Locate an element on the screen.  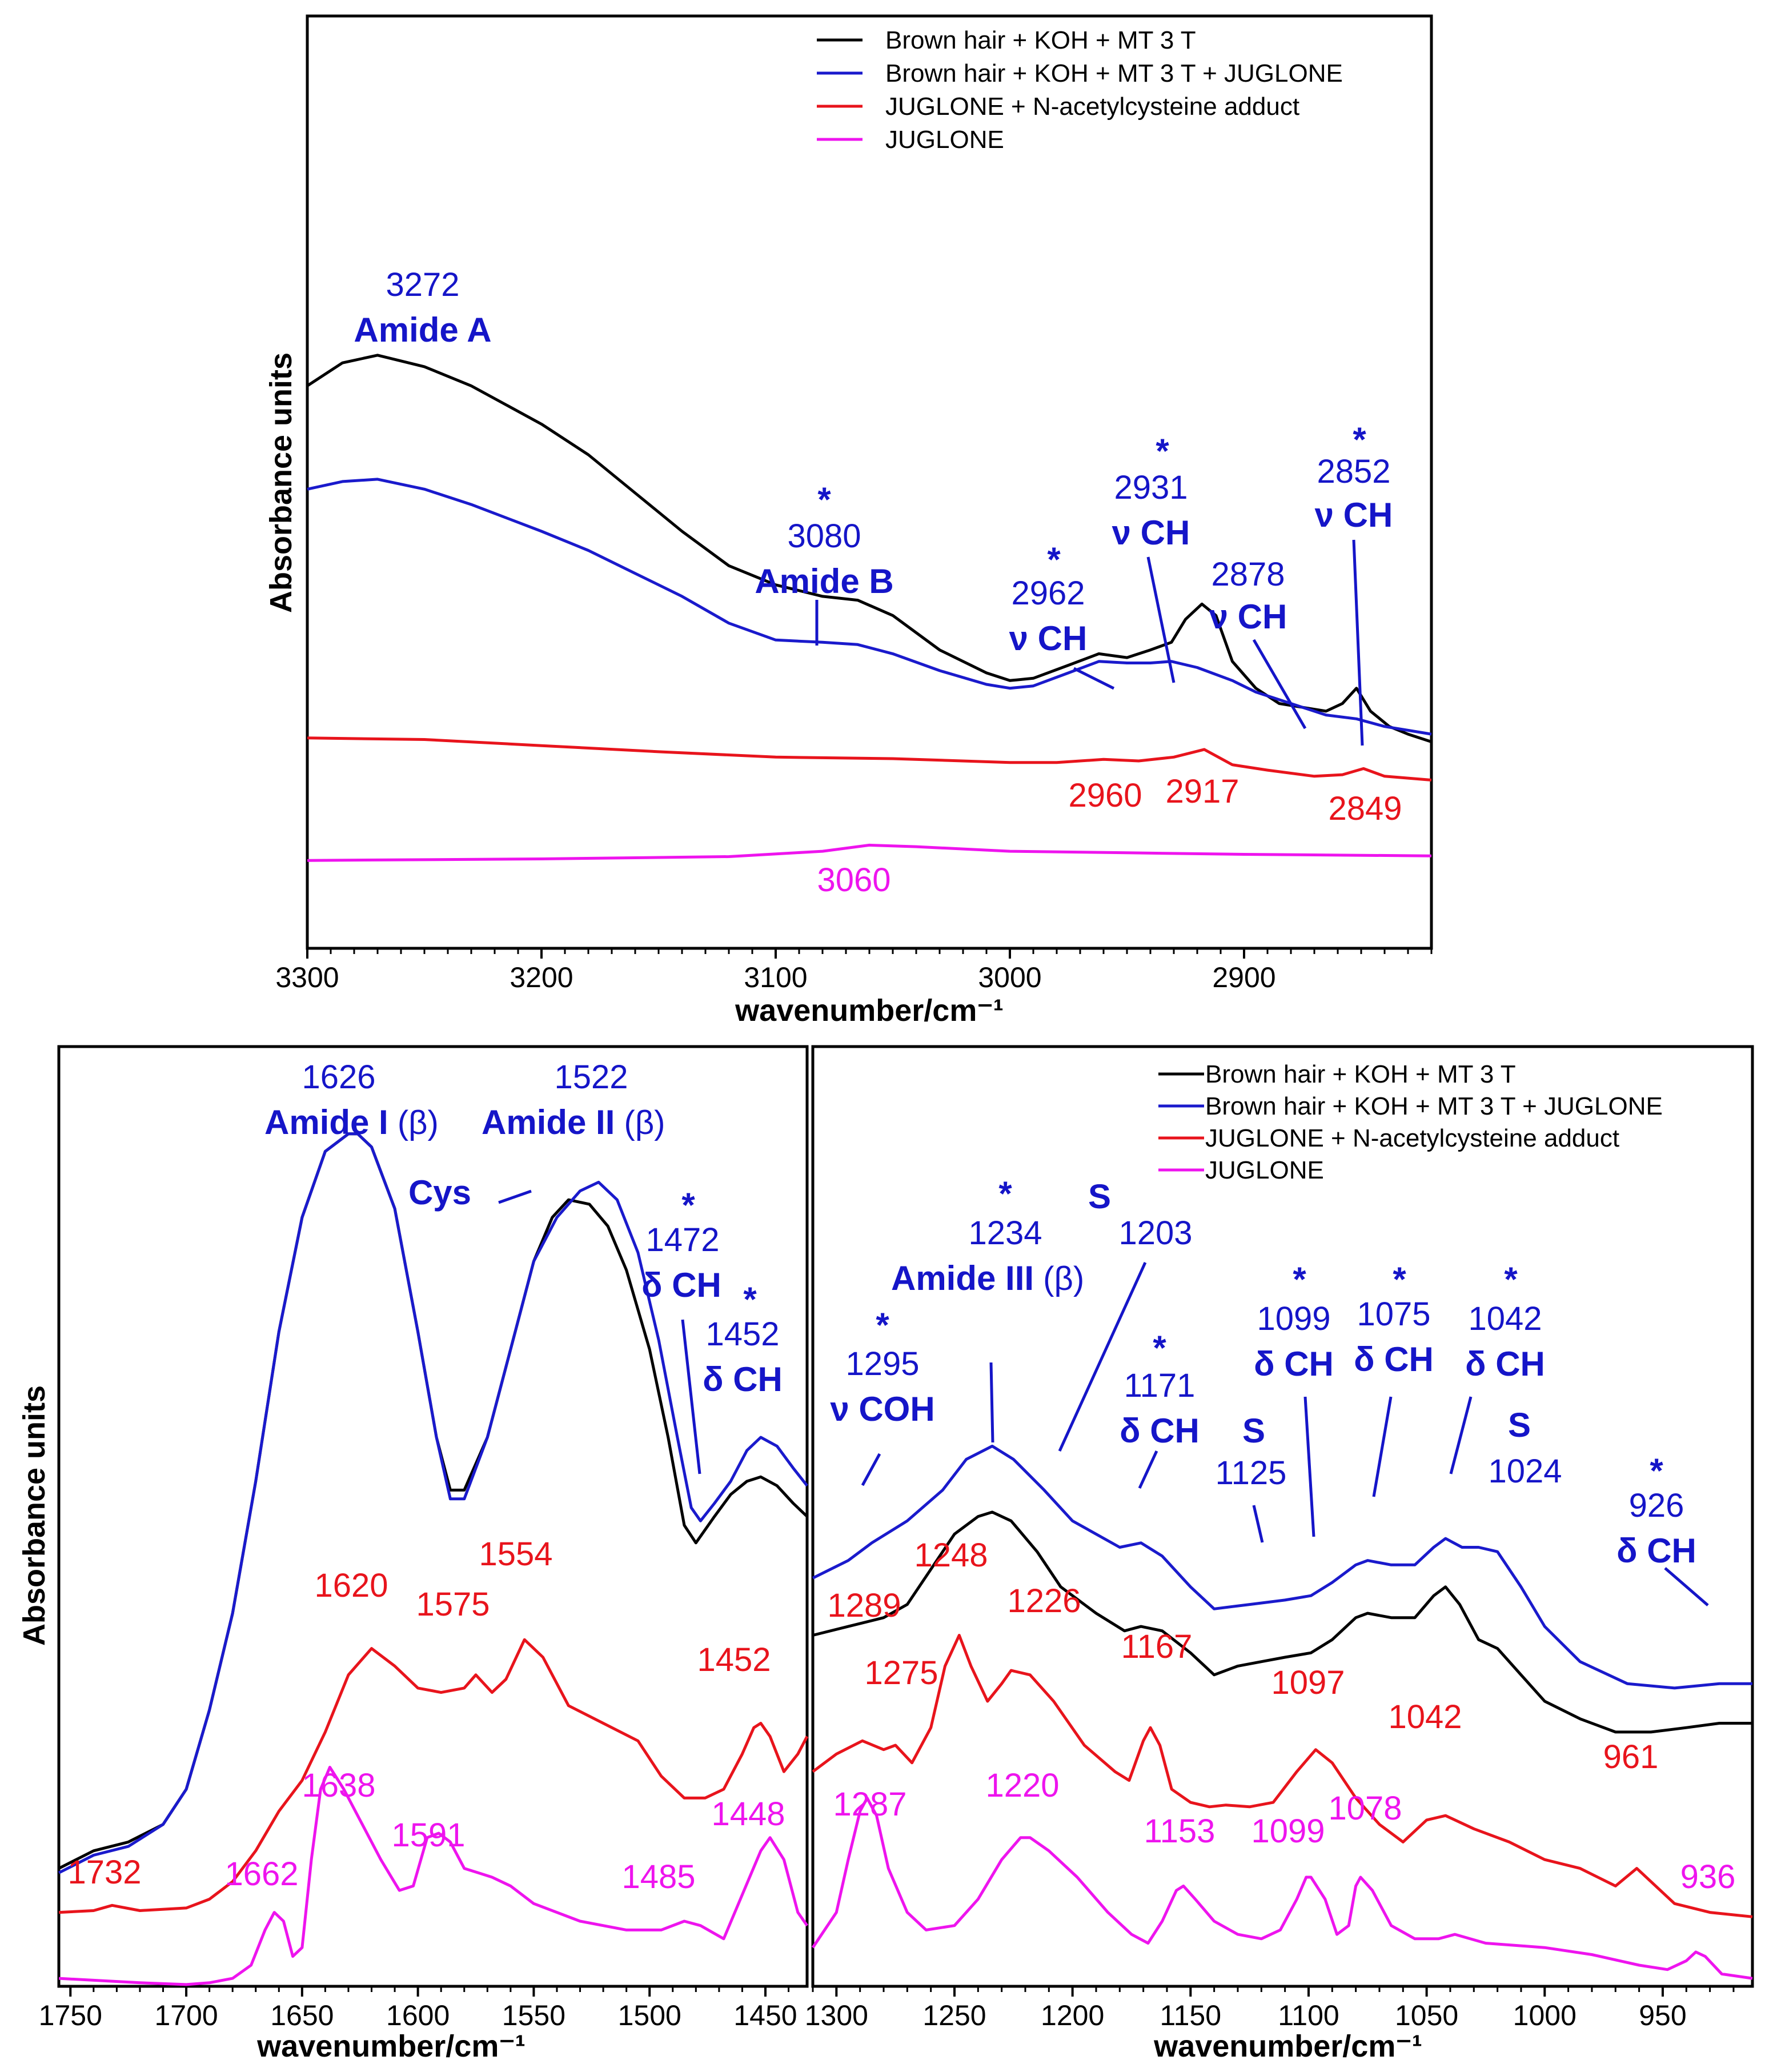
ann-1099-mode: δ CH is located at coordinates (1294, 1364).